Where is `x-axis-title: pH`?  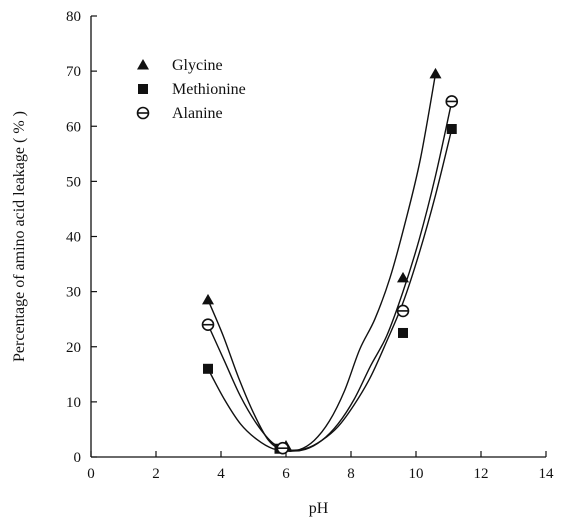 x-axis-title: pH is located at coordinates (319, 508).